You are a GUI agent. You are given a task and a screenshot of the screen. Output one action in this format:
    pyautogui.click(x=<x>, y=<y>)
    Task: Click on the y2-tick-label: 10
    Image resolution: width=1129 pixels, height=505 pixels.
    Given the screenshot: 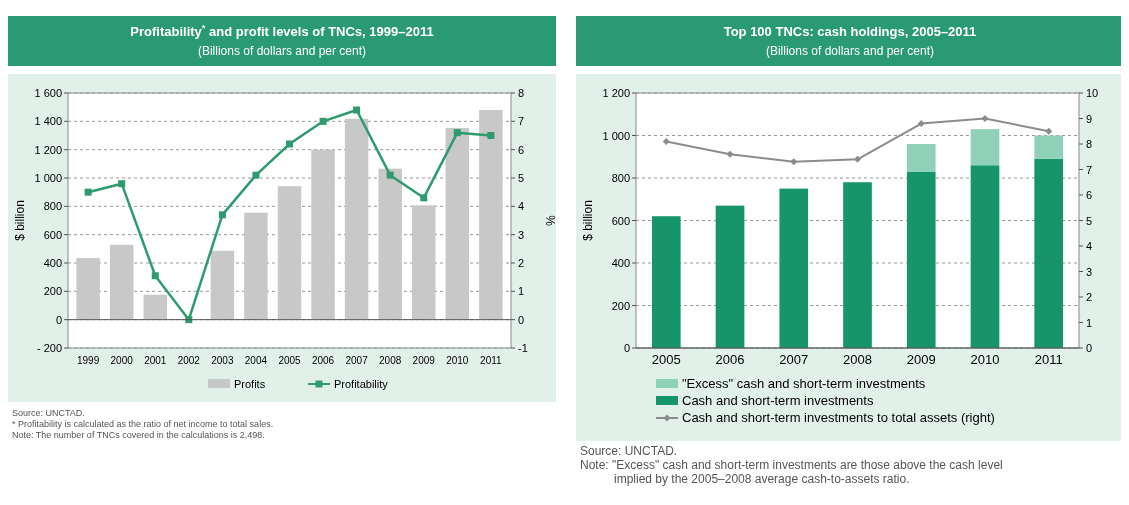 What is the action you would take?
    pyautogui.click(x=1092, y=93)
    